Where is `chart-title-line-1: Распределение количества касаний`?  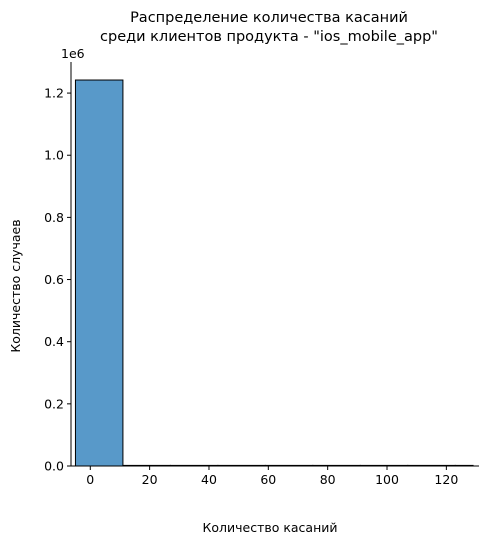
chart-title-line-1: Распределение количества касаний is located at coordinates (269, 18).